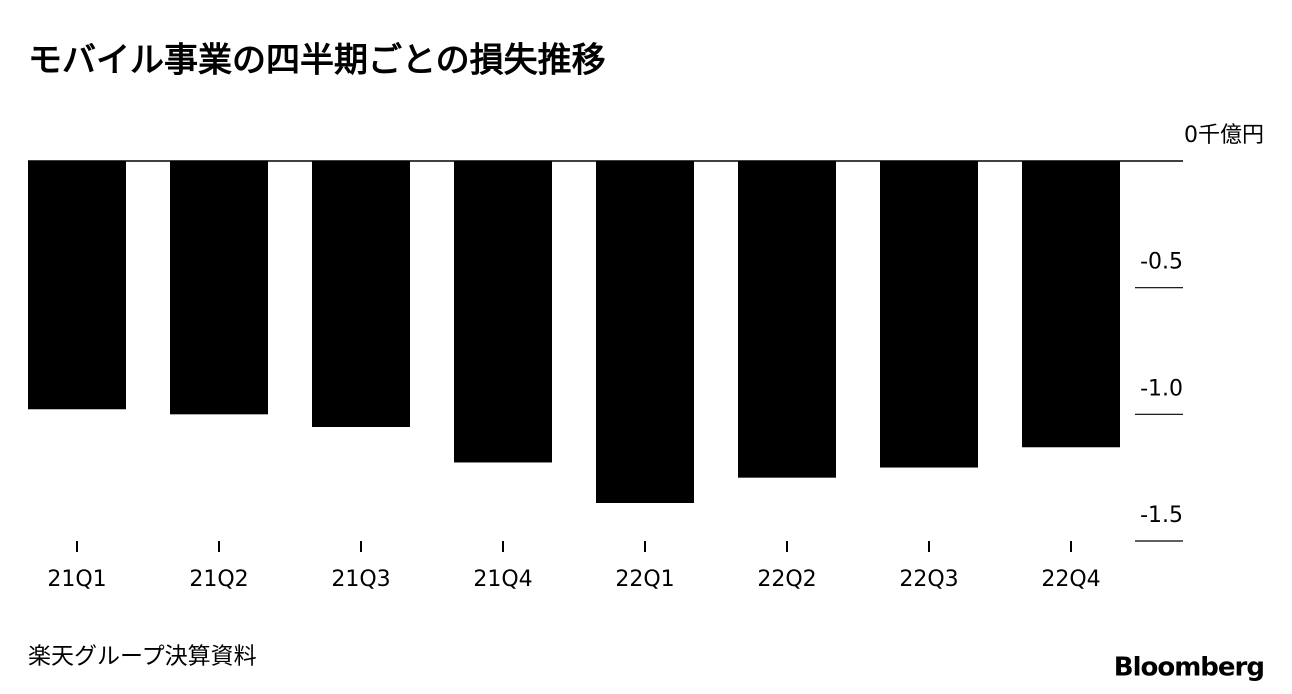  I want to click on x-tick-label: 21Q1, so click(76, 579).